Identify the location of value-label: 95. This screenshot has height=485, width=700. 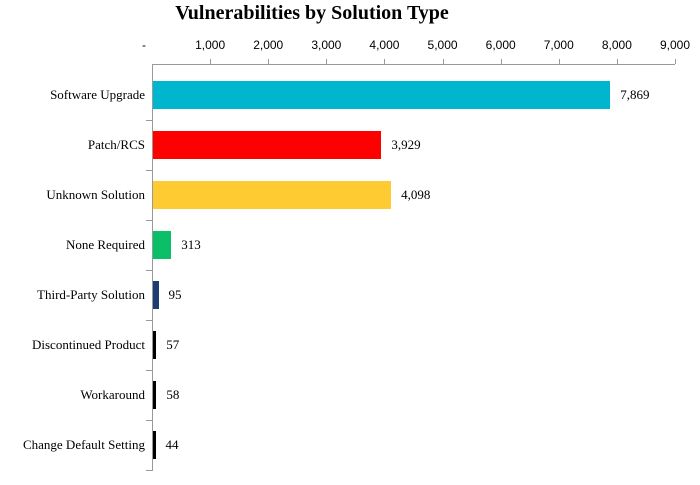
(175, 294).